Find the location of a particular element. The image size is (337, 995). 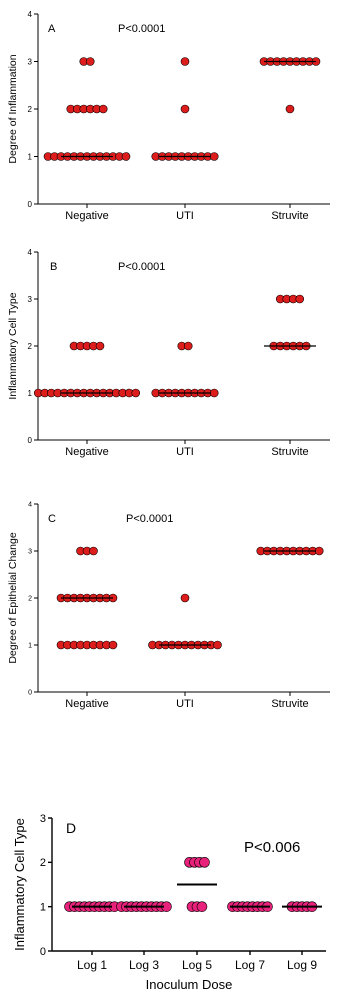

panel-label: A is located at coordinates (52, 29).